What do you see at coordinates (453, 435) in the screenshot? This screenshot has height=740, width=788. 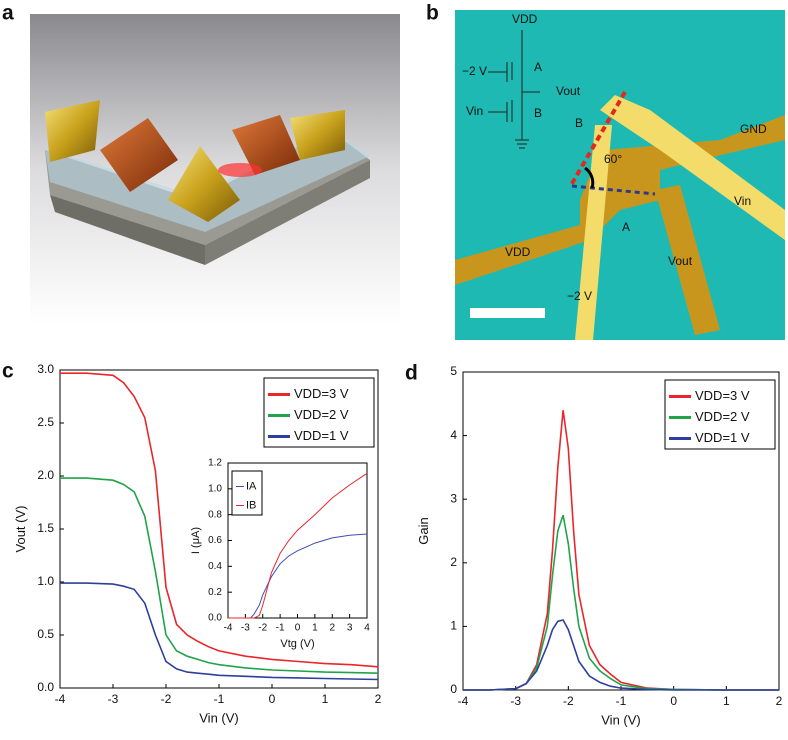 I see `y-tick-label: 4` at bounding box center [453, 435].